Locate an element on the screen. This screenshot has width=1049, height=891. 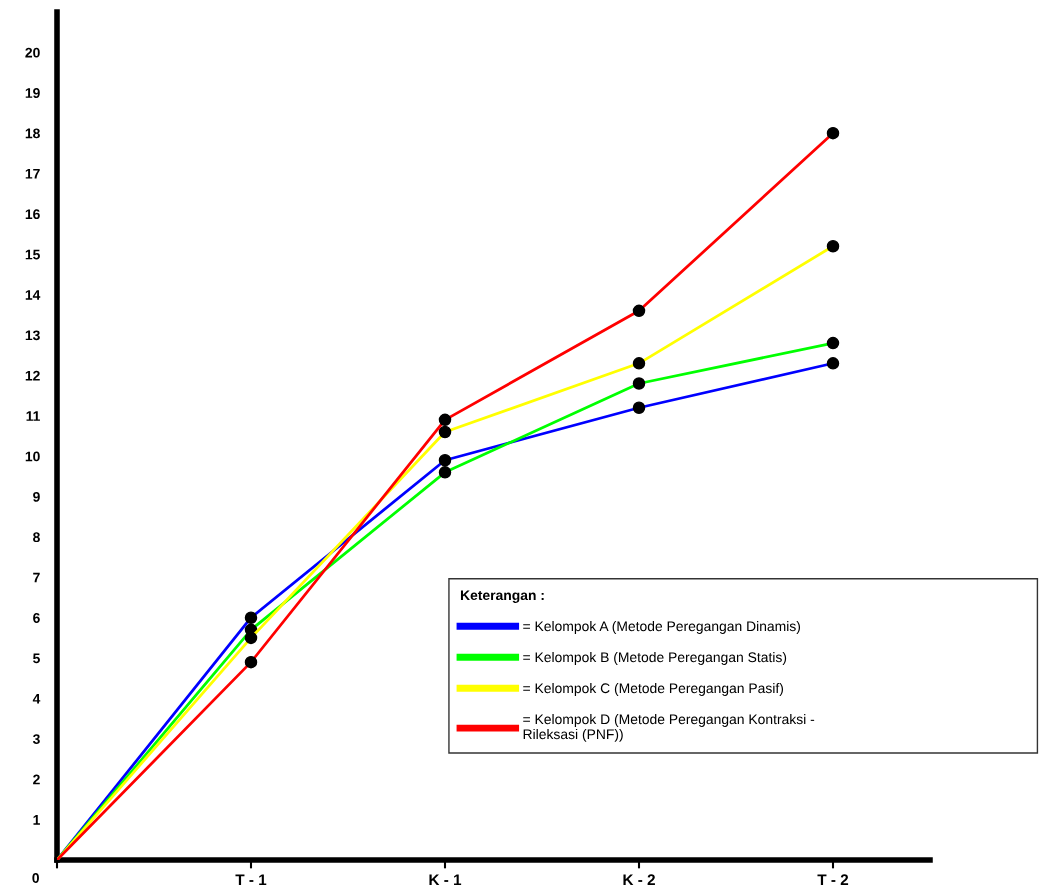
y-tick-label: 20 is located at coordinates (32, 52).